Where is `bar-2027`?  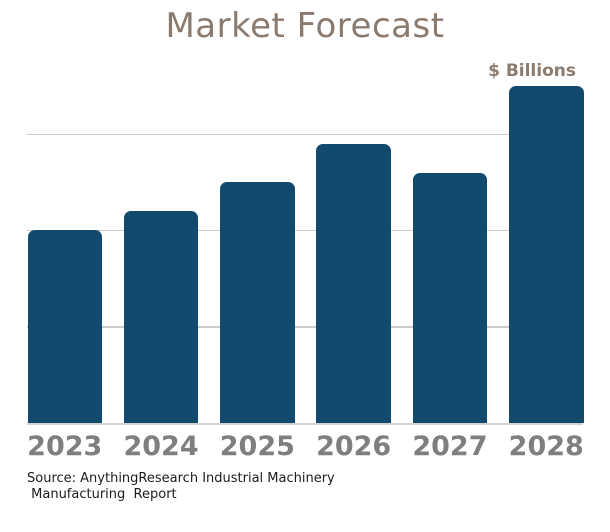 bar-2027 is located at coordinates (450, 297).